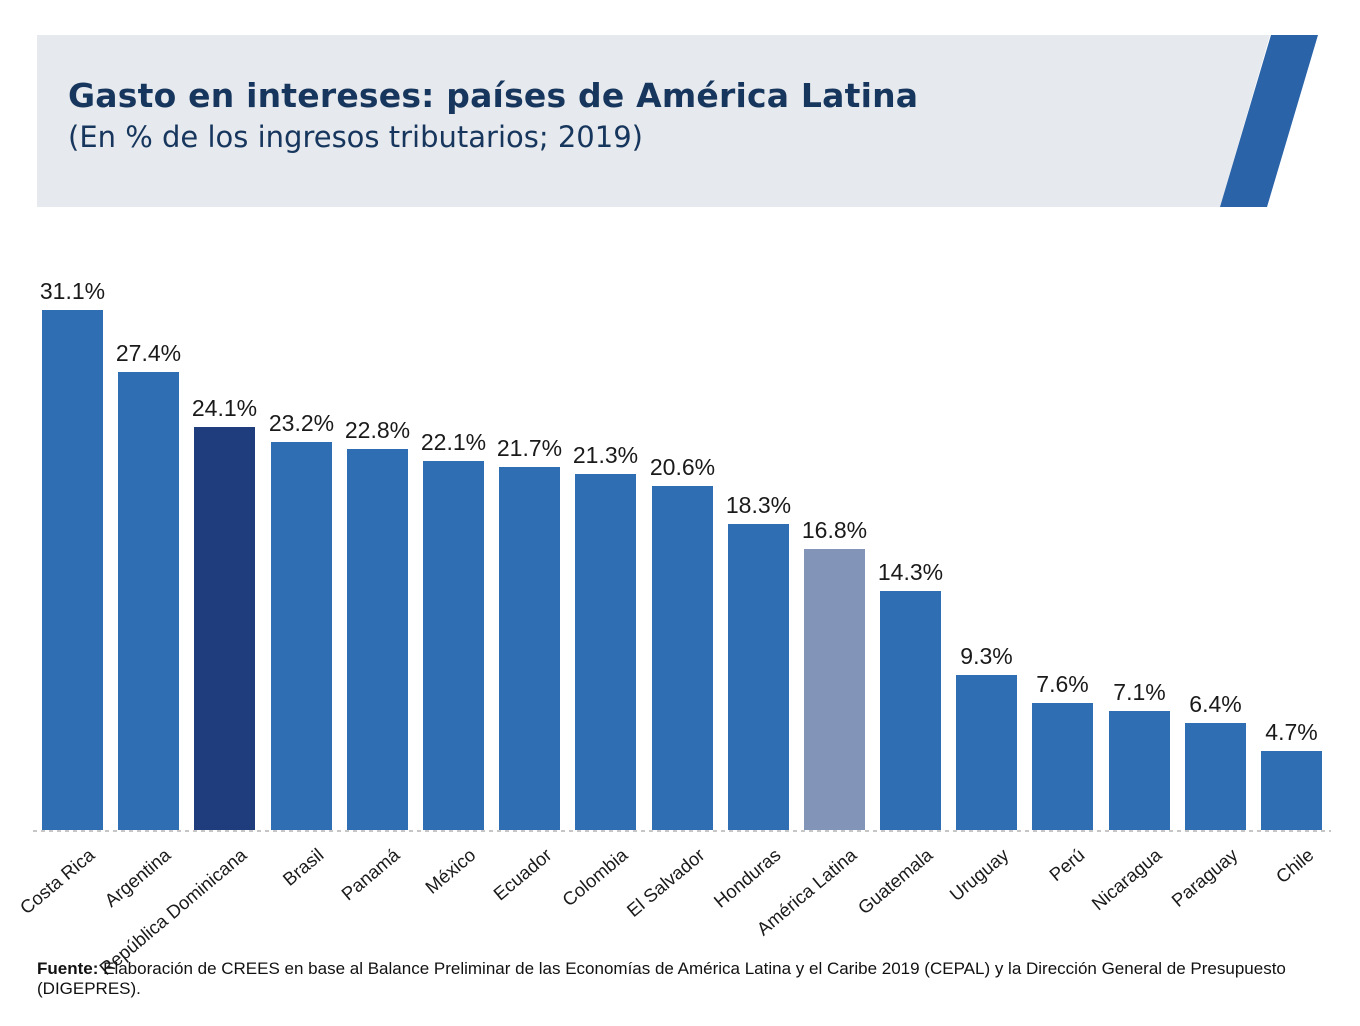 Image resolution: width=1360 pixels, height=1026 pixels. What do you see at coordinates (72, 570) in the screenshot?
I see `bar-costa-rica` at bounding box center [72, 570].